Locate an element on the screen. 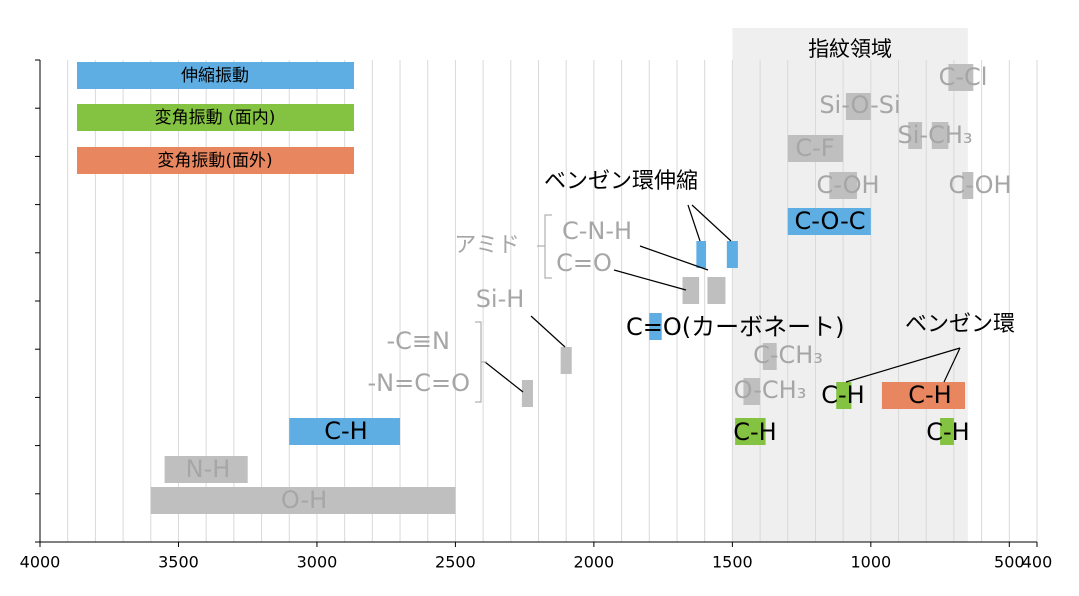 This screenshot has height=596, width=1079. x-tick-label: 1500 is located at coordinates (732, 562).